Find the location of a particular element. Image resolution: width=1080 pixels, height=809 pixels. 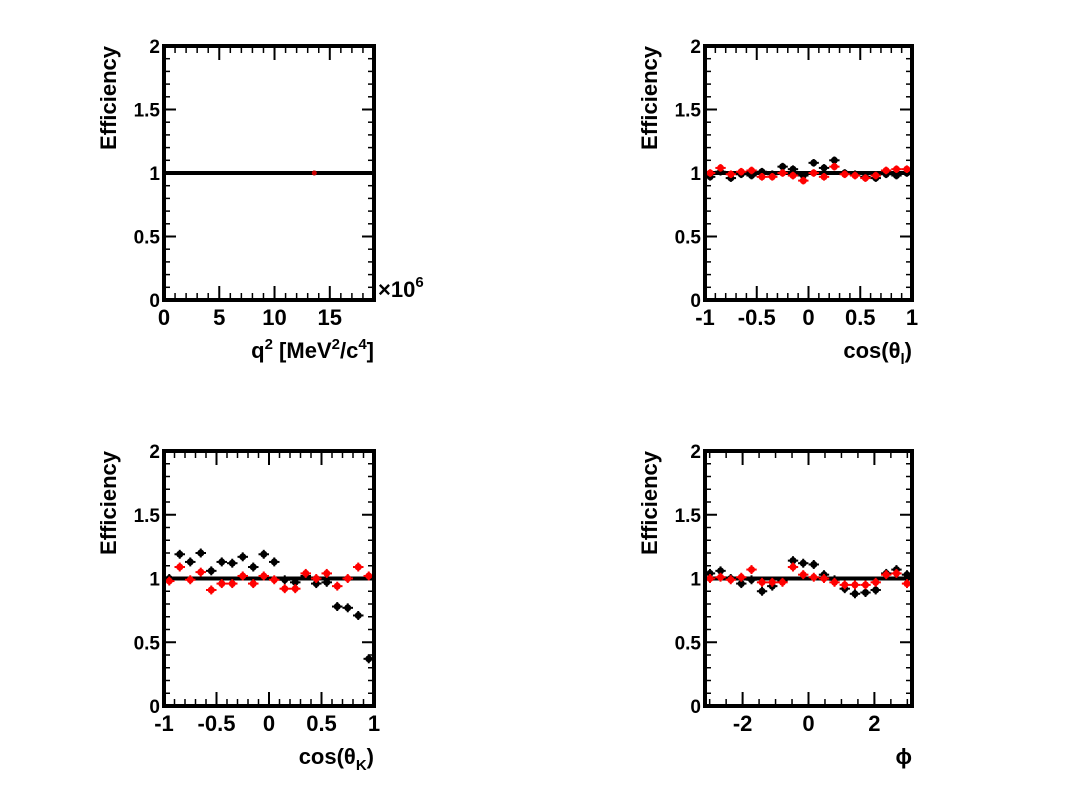

x-tick-label: 1 is located at coordinates (912, 317).